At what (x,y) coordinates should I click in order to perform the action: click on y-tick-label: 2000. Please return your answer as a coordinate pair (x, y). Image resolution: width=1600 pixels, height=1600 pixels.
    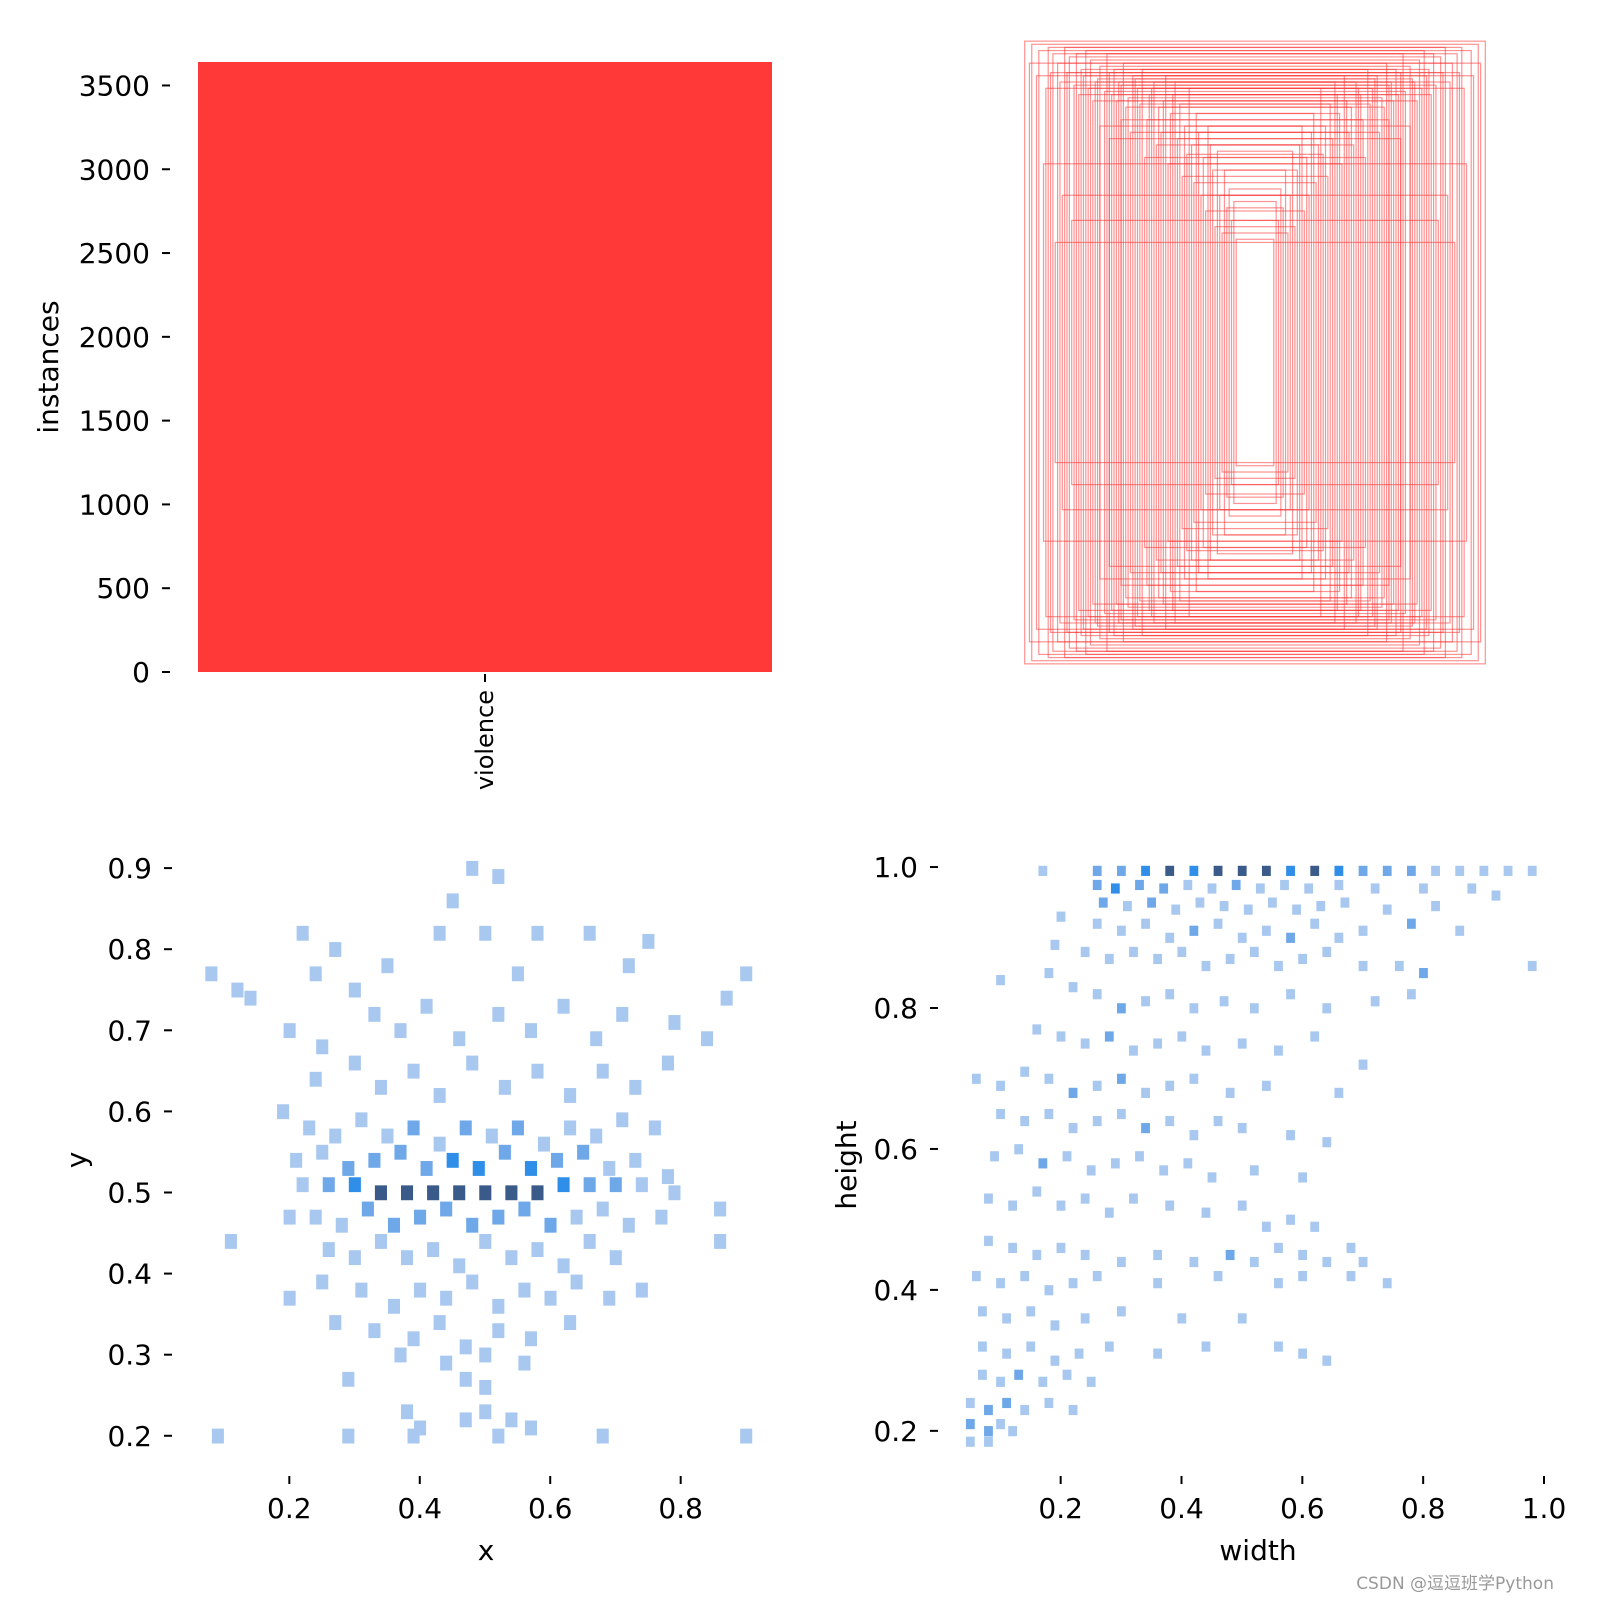
    Looking at the image, I should click on (114, 337).